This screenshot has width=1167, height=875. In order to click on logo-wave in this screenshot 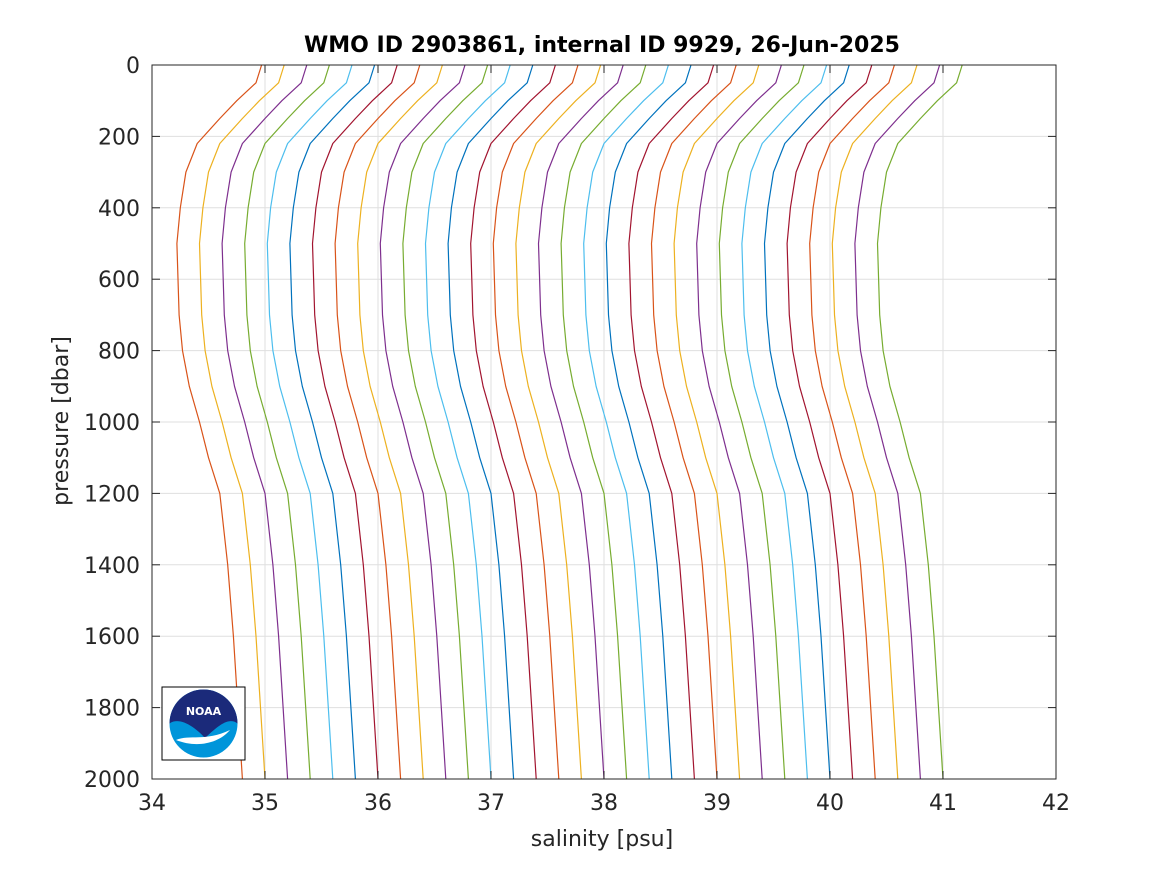, I will do `click(203, 737)`.